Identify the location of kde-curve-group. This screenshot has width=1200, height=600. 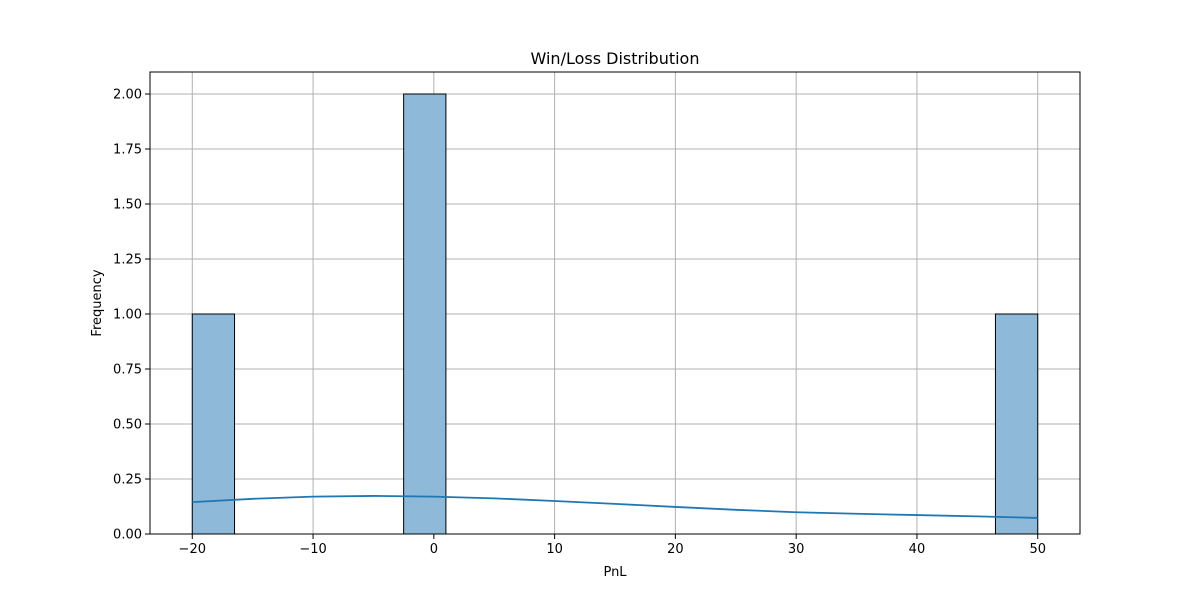
(615, 507).